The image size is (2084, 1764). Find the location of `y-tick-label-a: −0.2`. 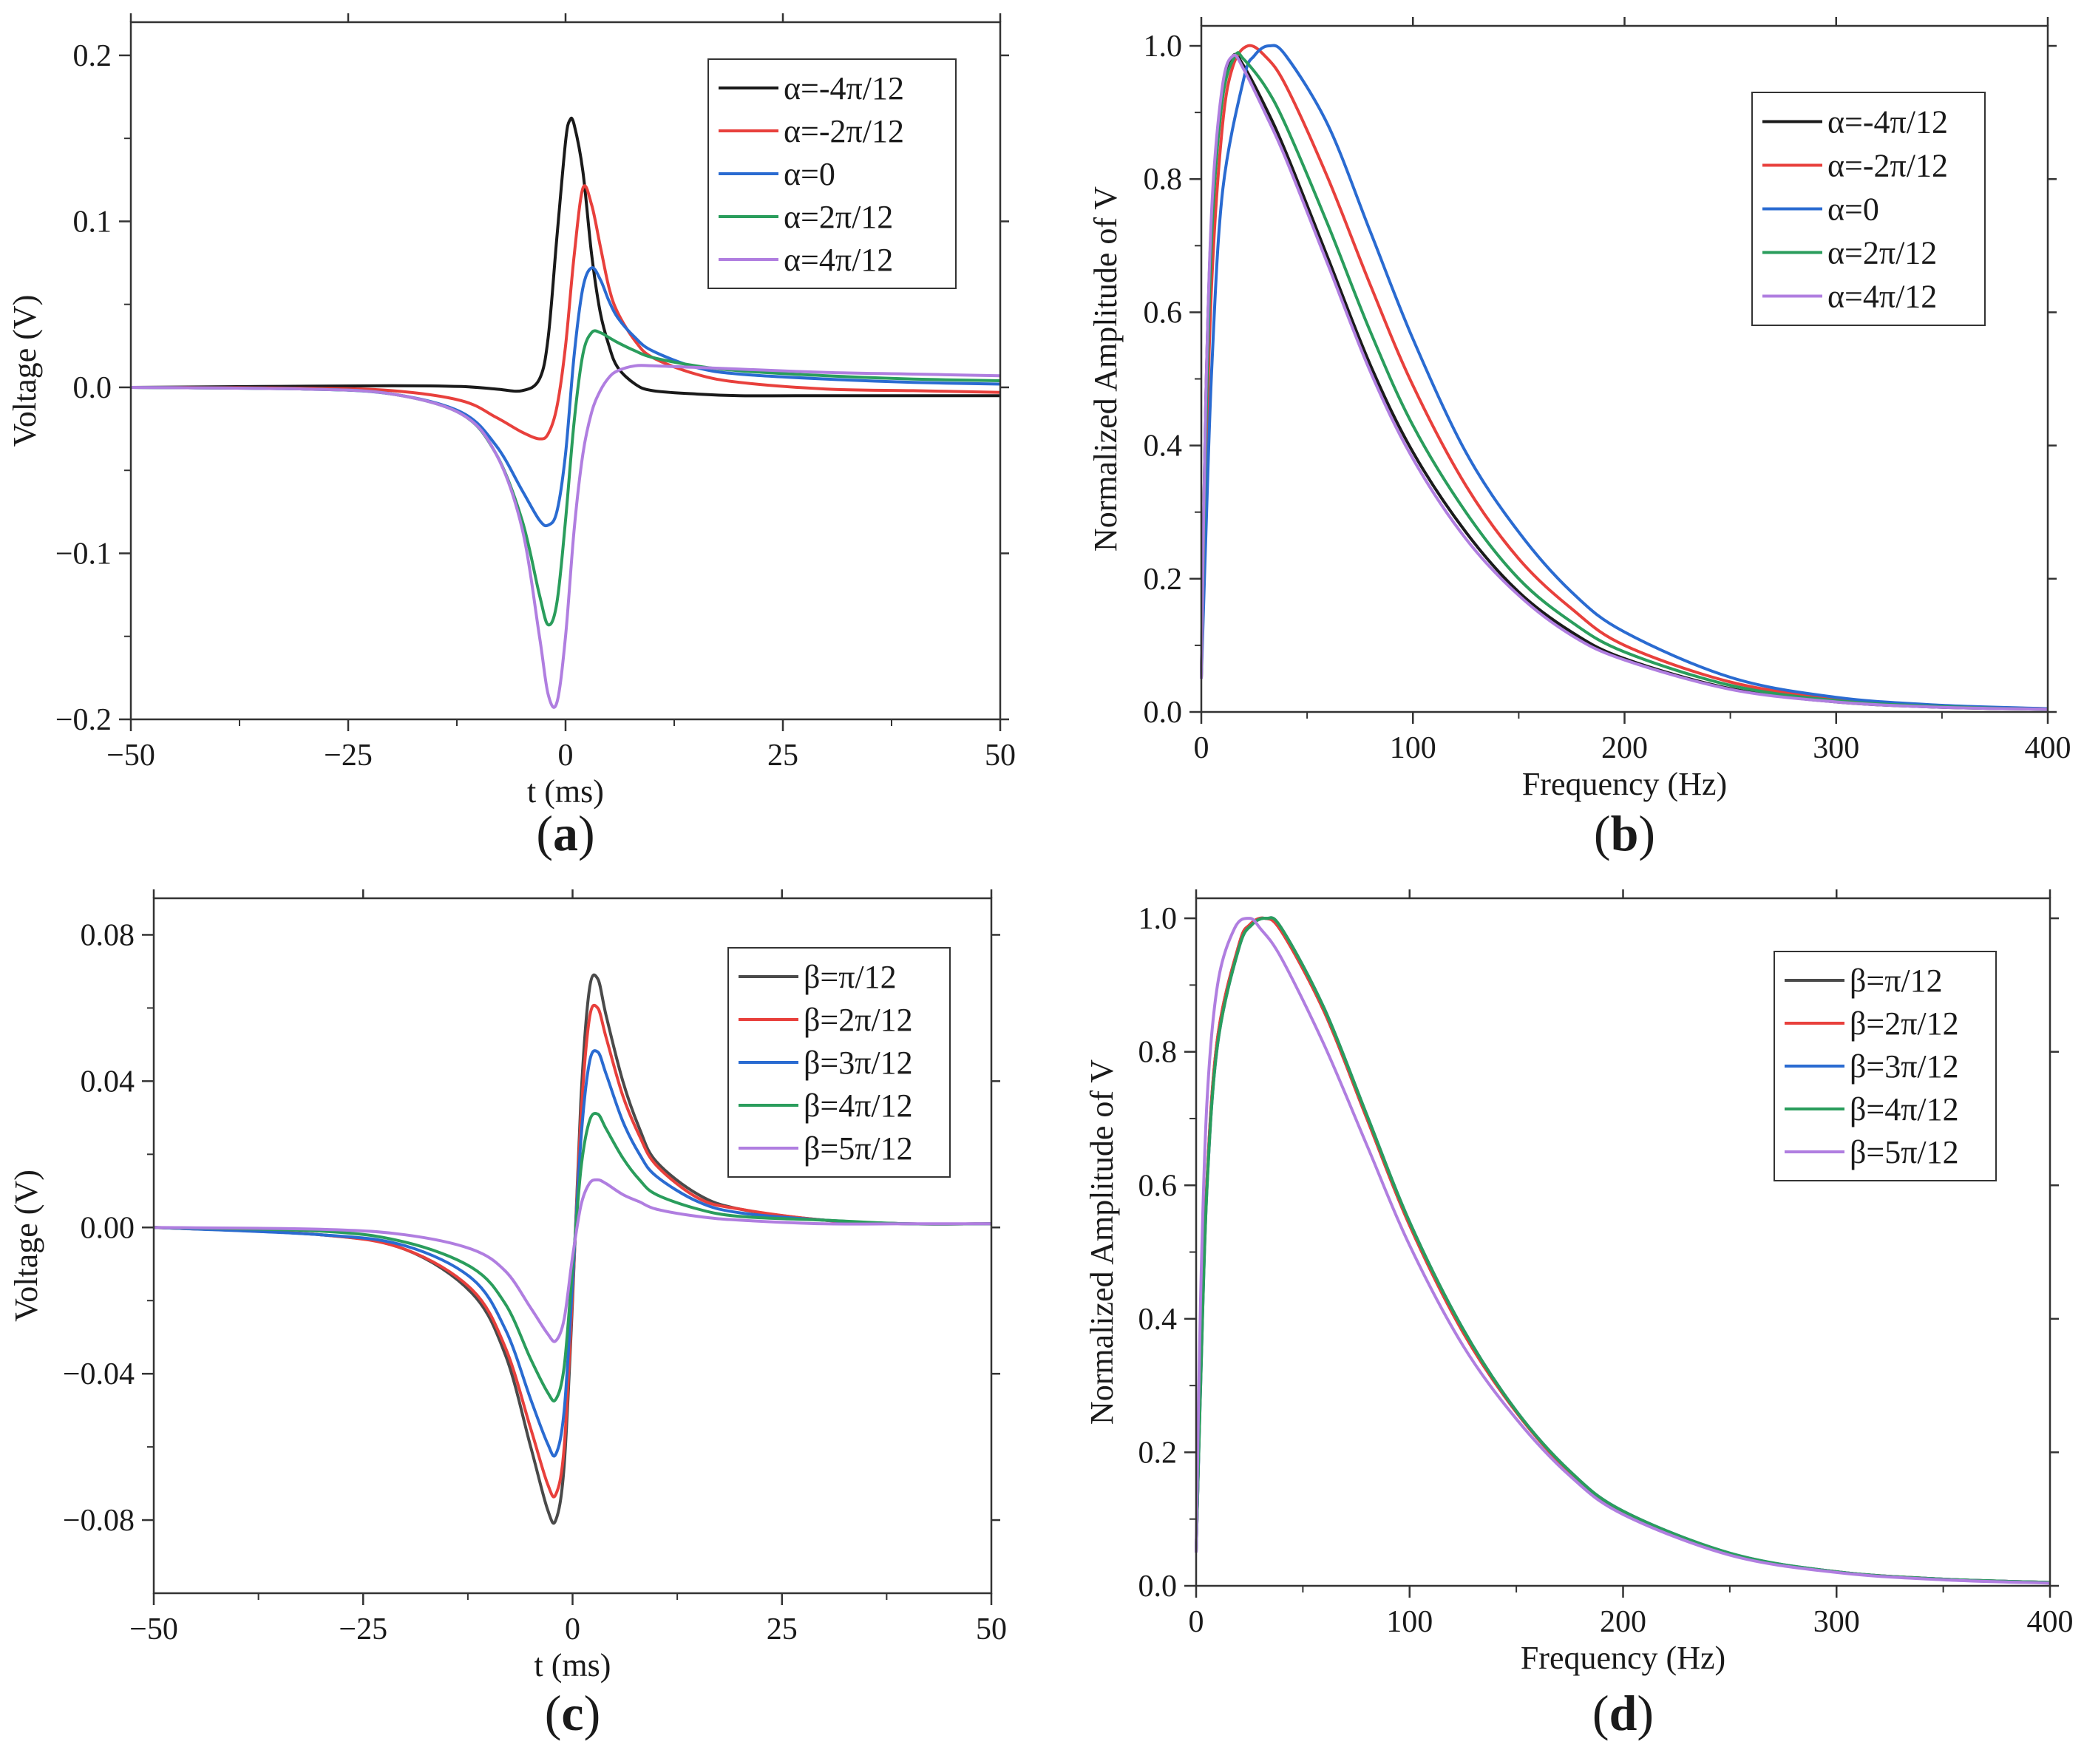

y-tick-label-a: −0.2 is located at coordinates (83, 720).